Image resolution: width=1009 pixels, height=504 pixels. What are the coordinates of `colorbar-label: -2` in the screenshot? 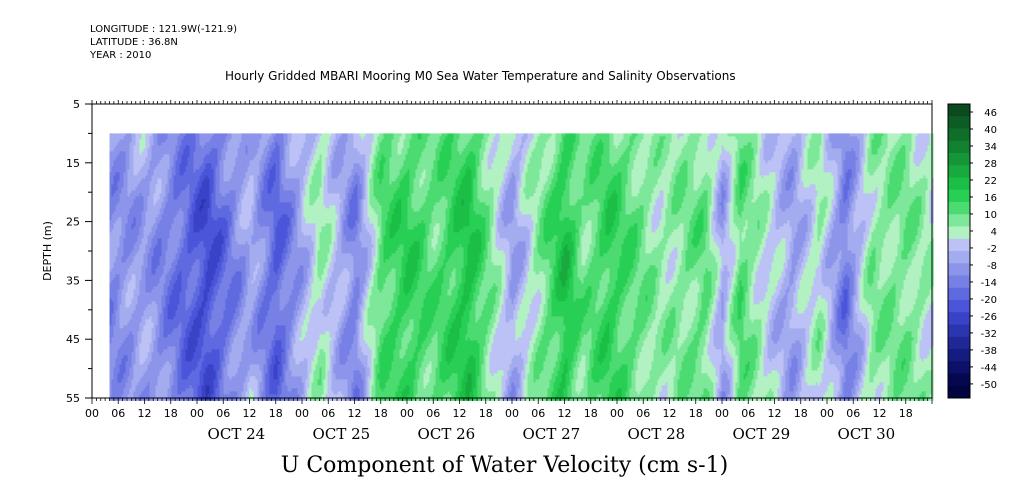 It's located at (992, 249).